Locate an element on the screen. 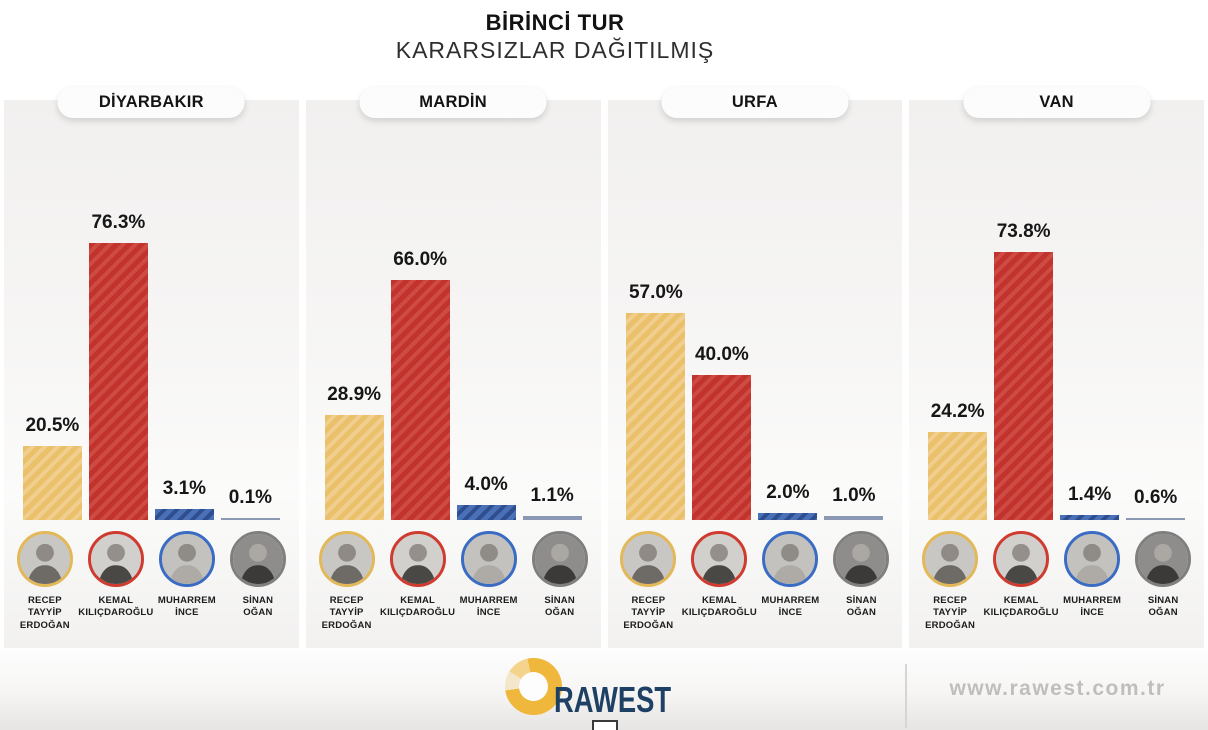  bar-column-kilicdaroglu: 40.0% is located at coordinates (722, 431).